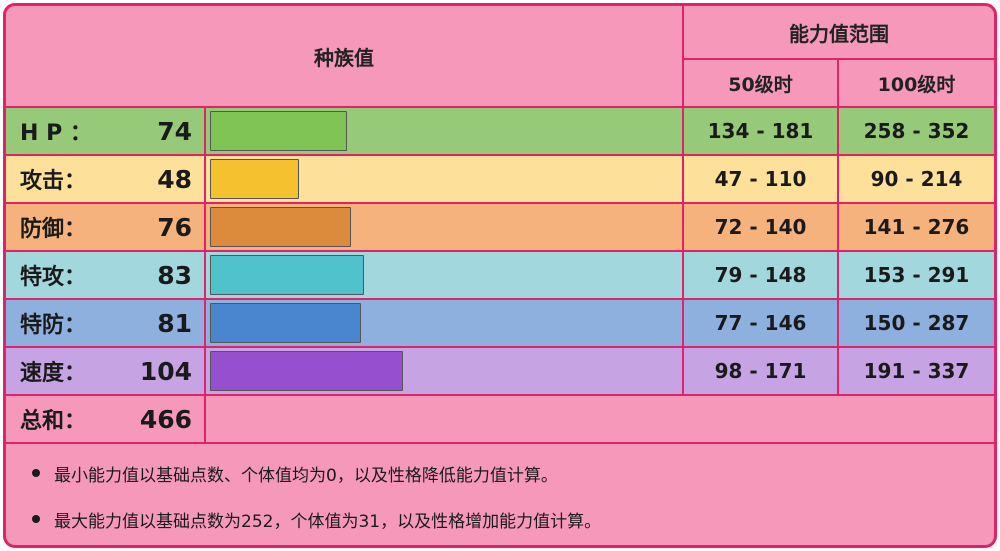 Image resolution: width=1000 pixels, height=551 pixels. I want to click on range-lv50: 134 - 181, so click(760, 131).